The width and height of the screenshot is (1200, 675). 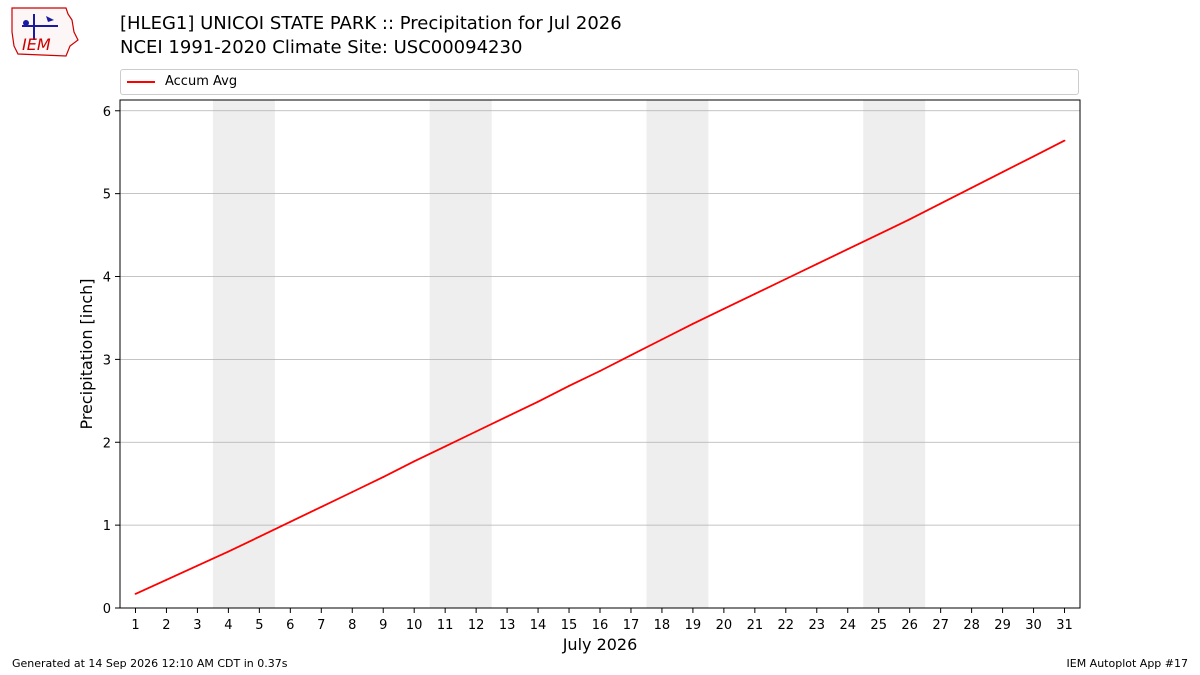 I want to click on x-axis-label: July 2026, so click(x=600, y=644).